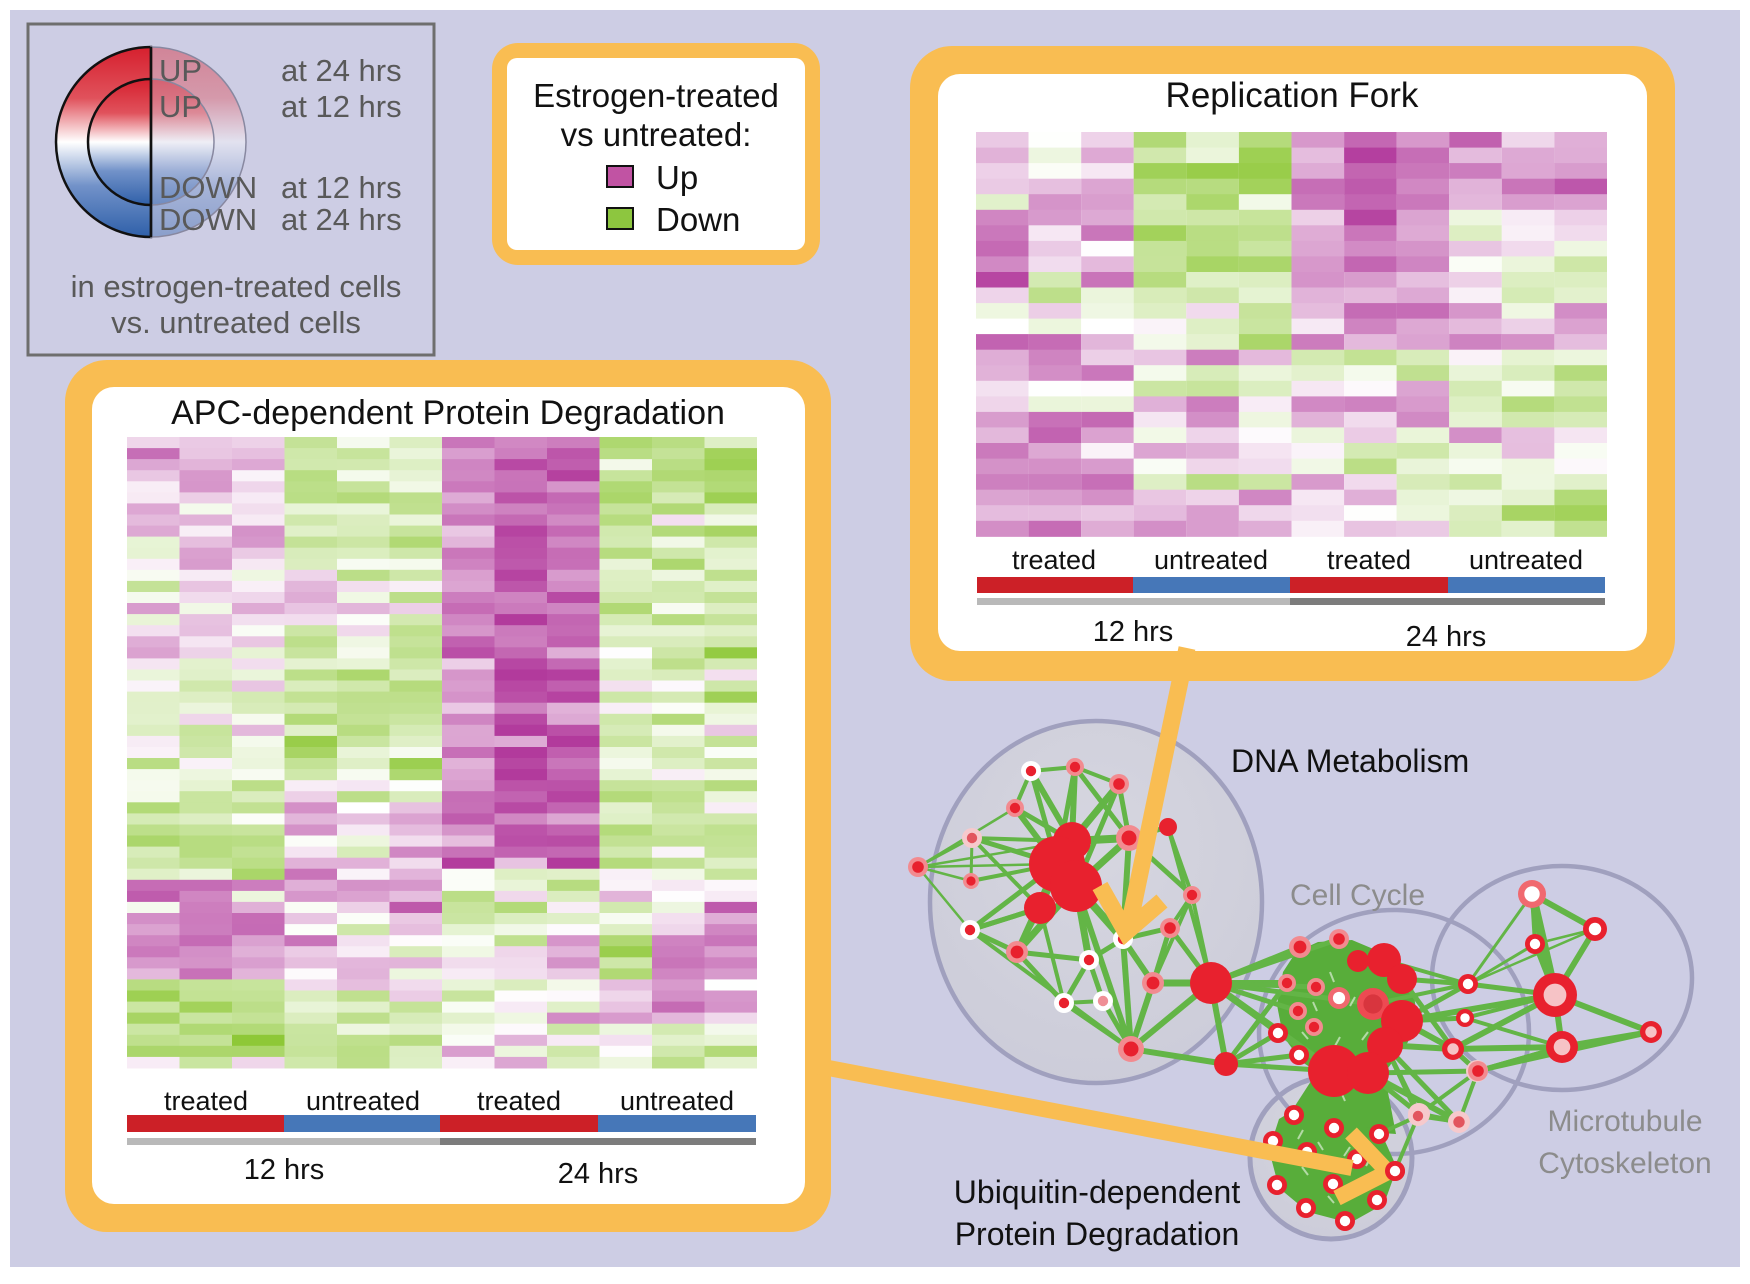 This screenshot has height=1284, width=1750. Describe the element at coordinates (677, 177) in the screenshot. I see `svg-text: Up` at that location.